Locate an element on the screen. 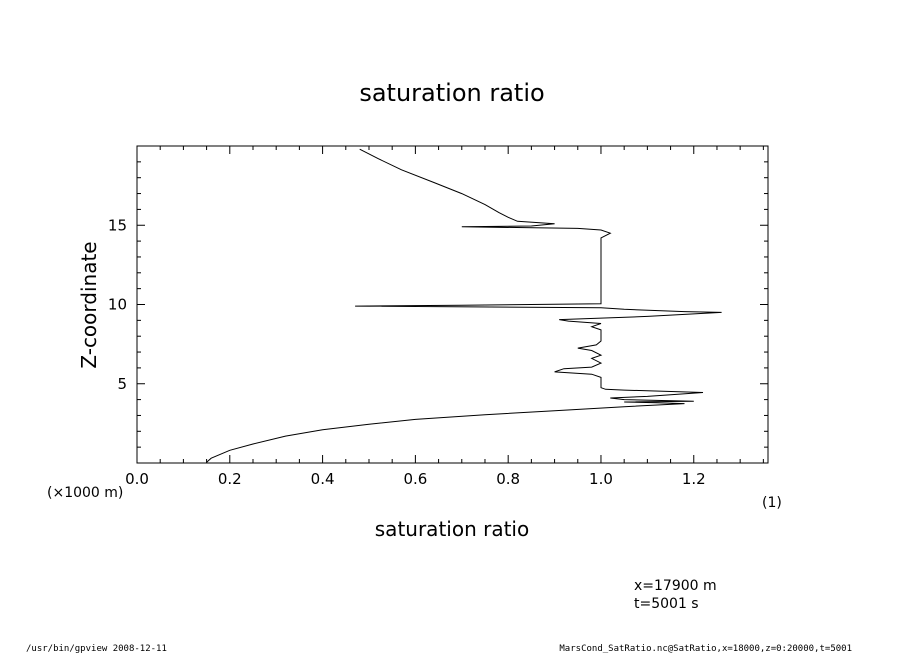 The image size is (904, 654). x-tick-label: 0.6 is located at coordinates (415, 479).